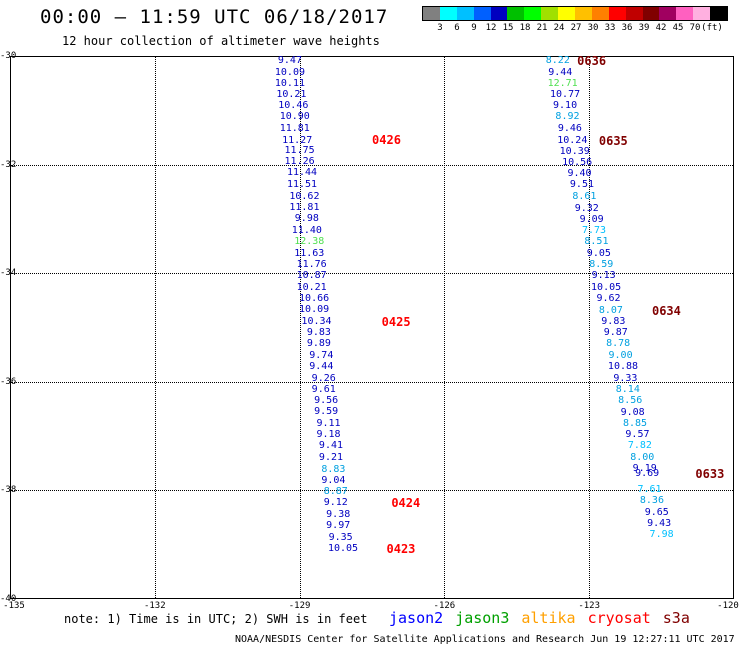 The image size is (740, 650). What do you see at coordinates (562, 83) in the screenshot?
I see `wave-height-value: 12.71` at bounding box center [562, 83].